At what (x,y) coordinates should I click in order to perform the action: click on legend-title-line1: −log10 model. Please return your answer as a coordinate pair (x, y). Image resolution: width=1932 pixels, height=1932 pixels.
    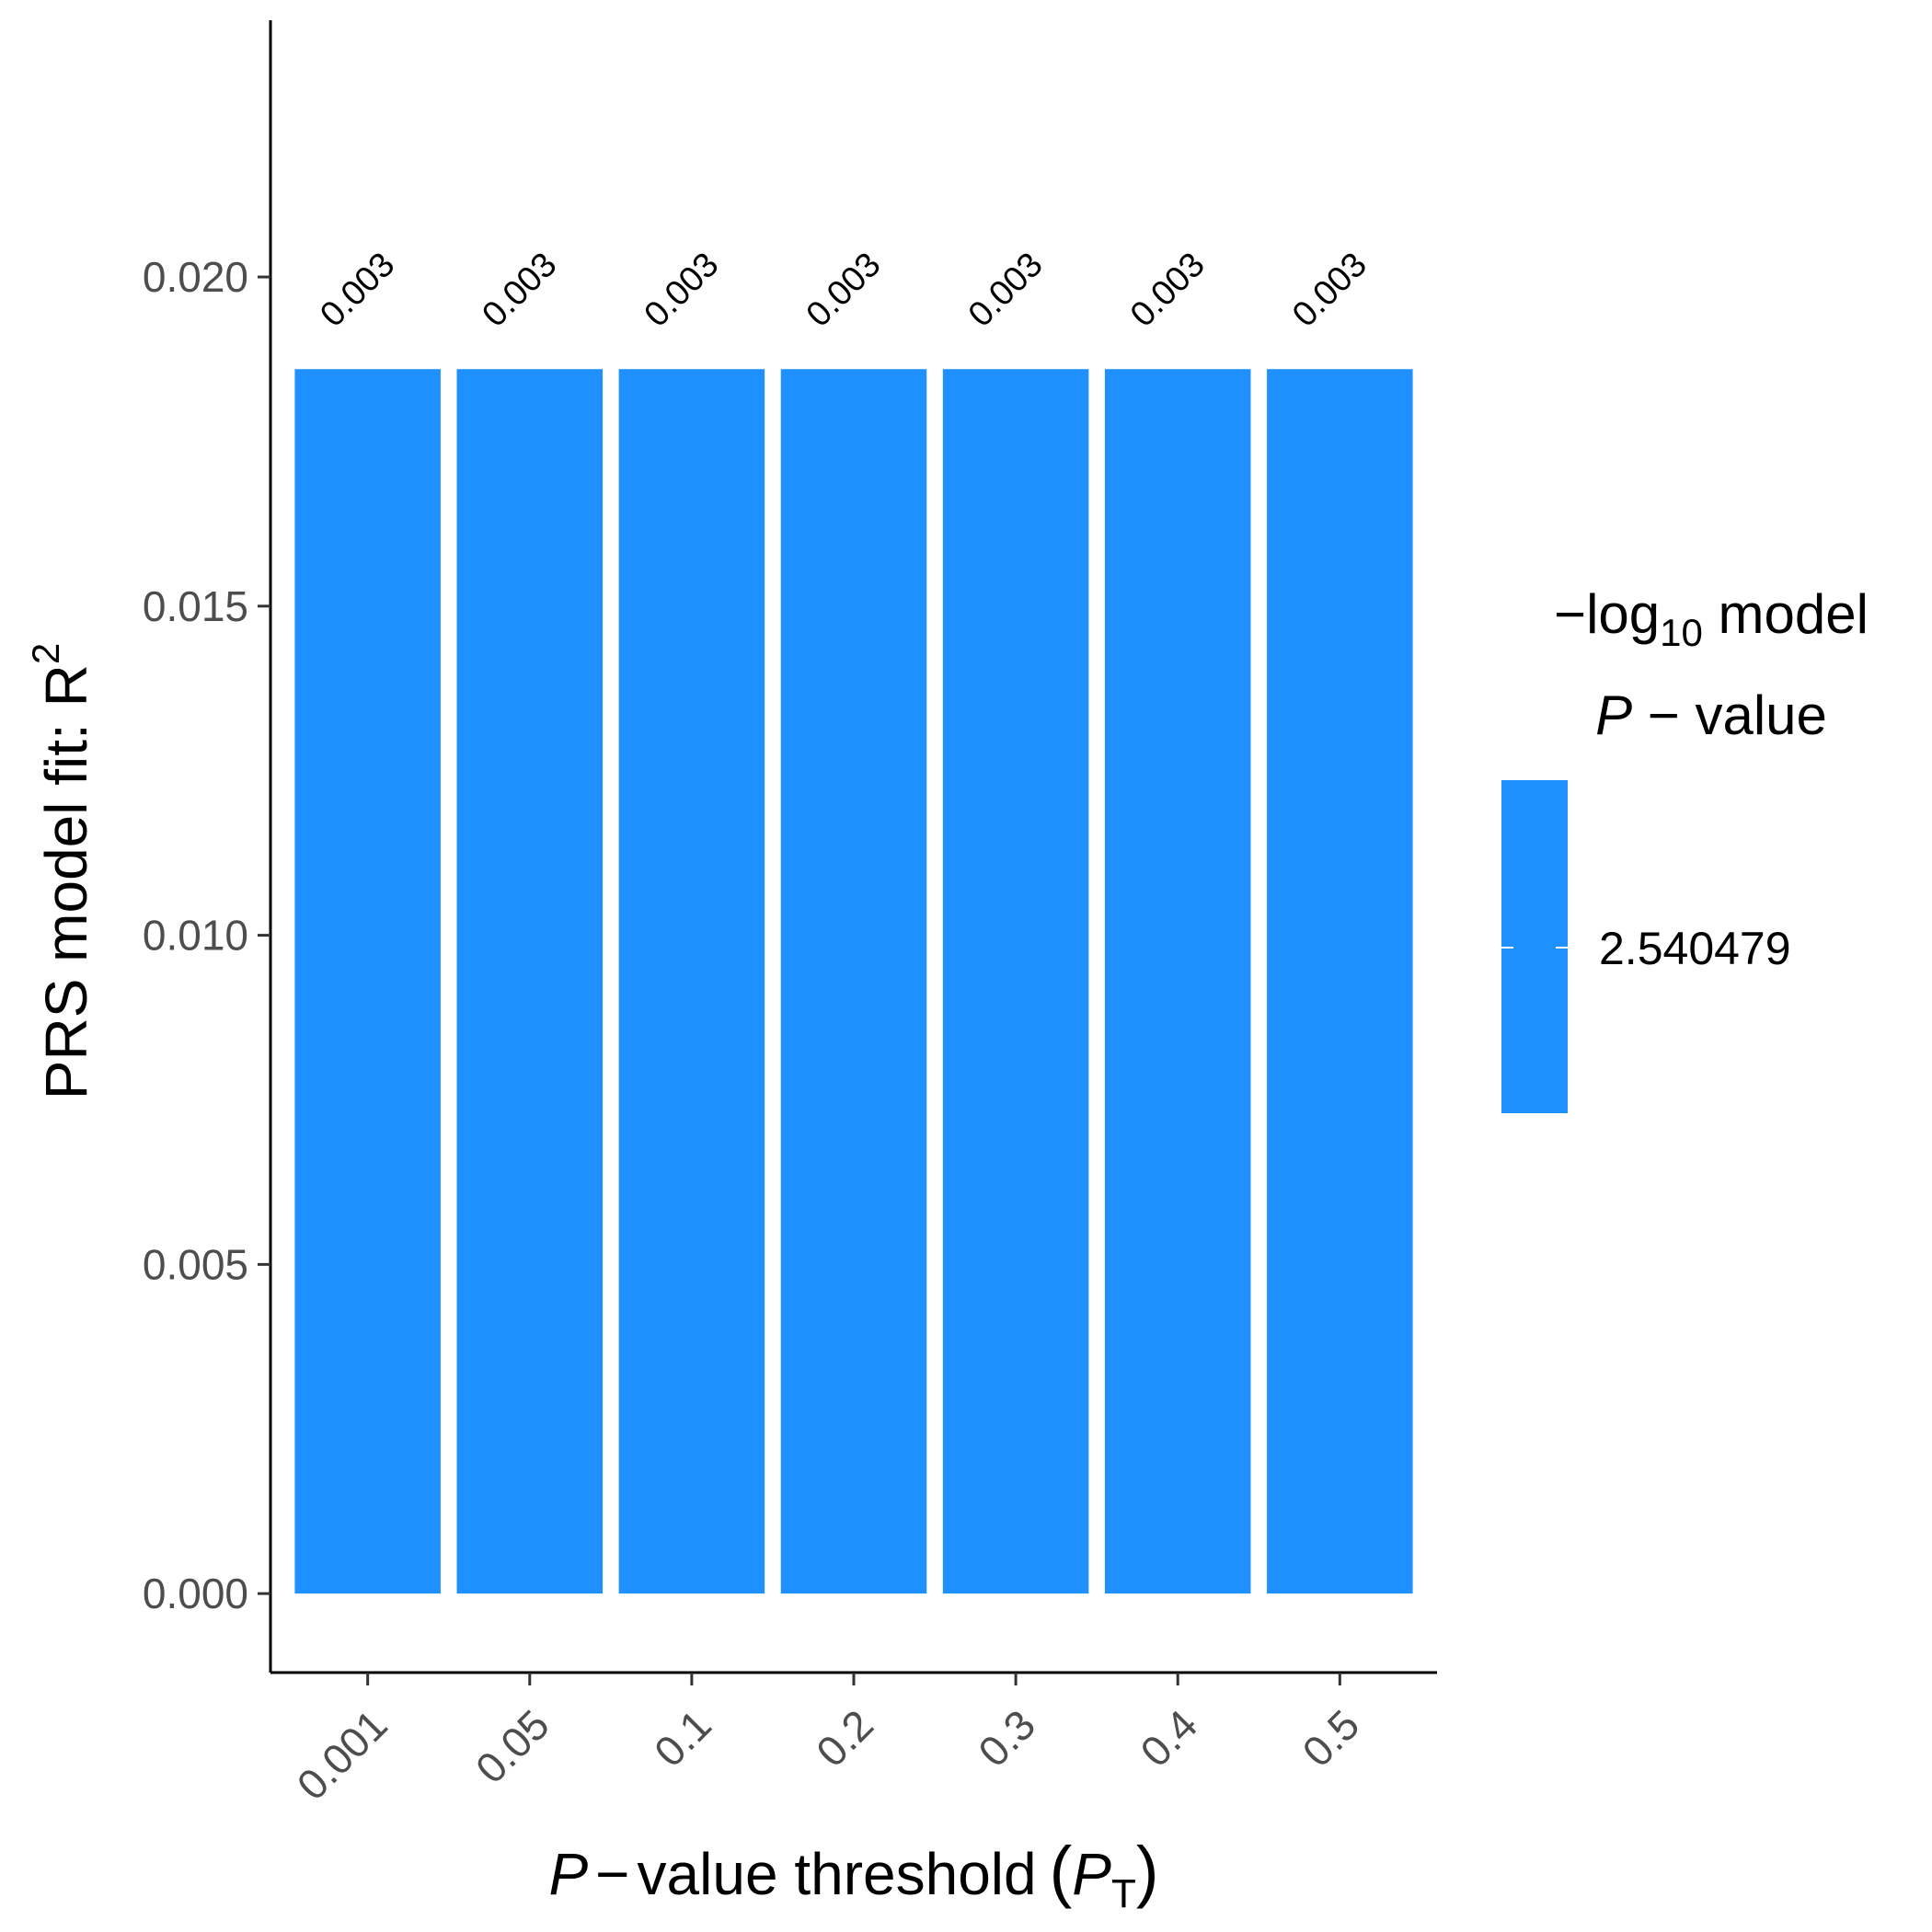
    Looking at the image, I should click on (1711, 618).